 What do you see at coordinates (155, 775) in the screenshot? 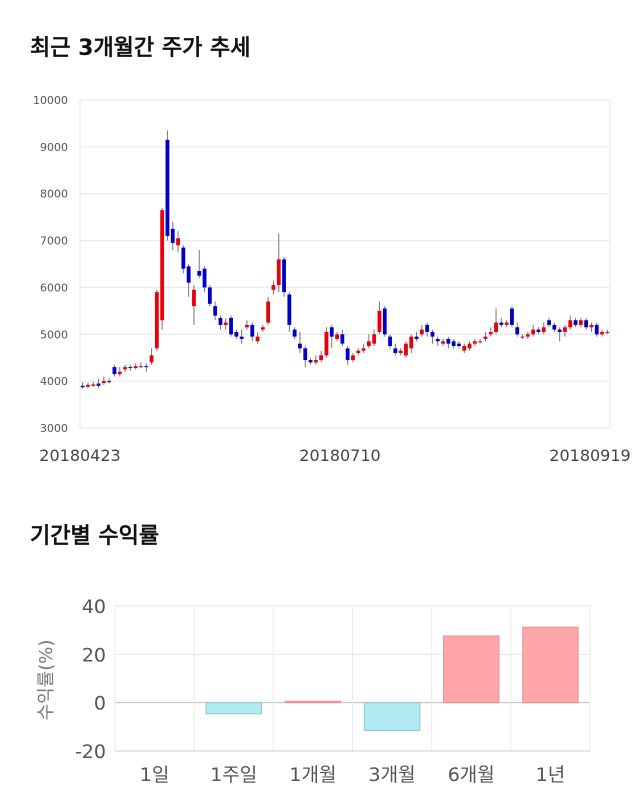
I see `returns-x-tick-label: 1일` at bounding box center [155, 775].